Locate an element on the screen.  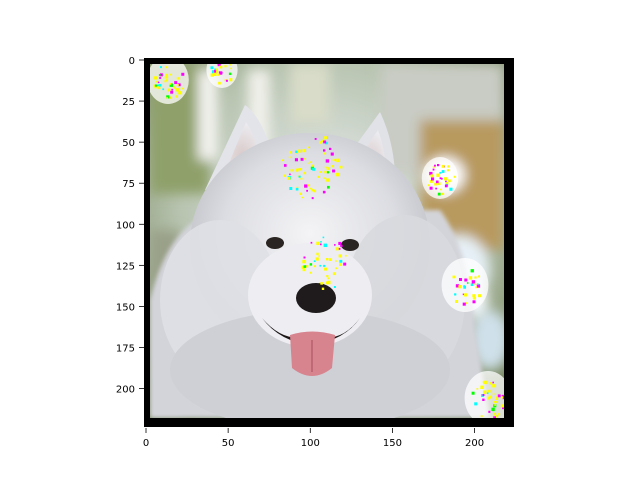
right-eye is located at coordinates (350, 245).